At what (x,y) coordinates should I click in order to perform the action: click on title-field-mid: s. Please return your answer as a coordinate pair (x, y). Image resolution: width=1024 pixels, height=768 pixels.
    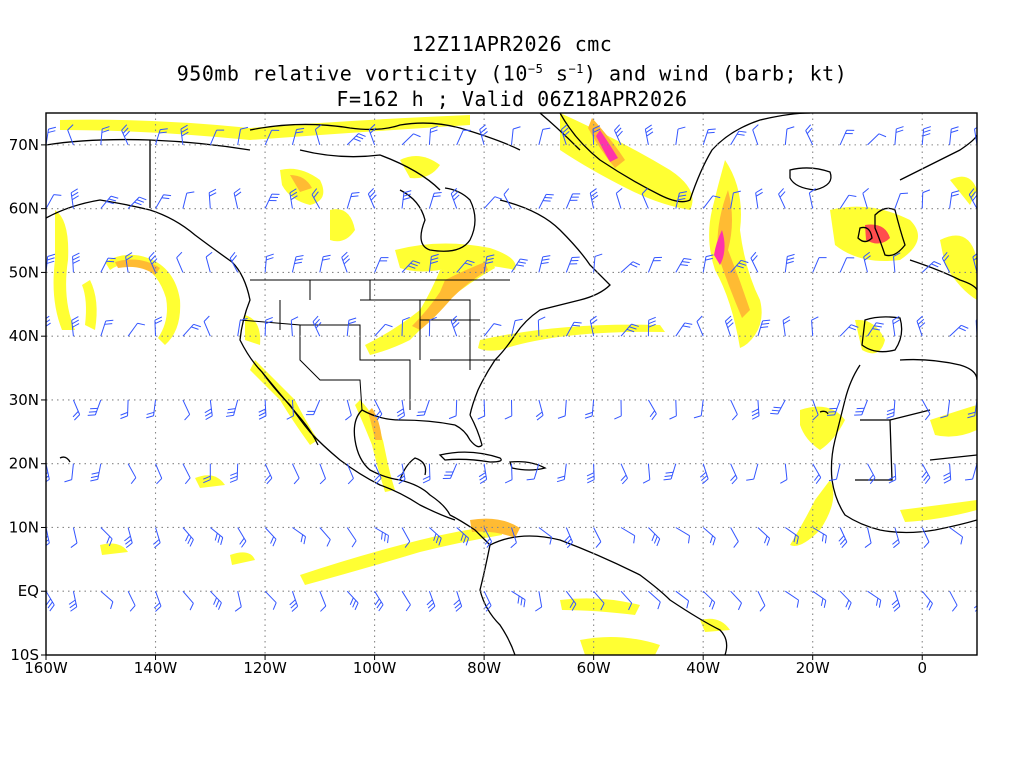
    Looking at the image, I should click on (556, 73).